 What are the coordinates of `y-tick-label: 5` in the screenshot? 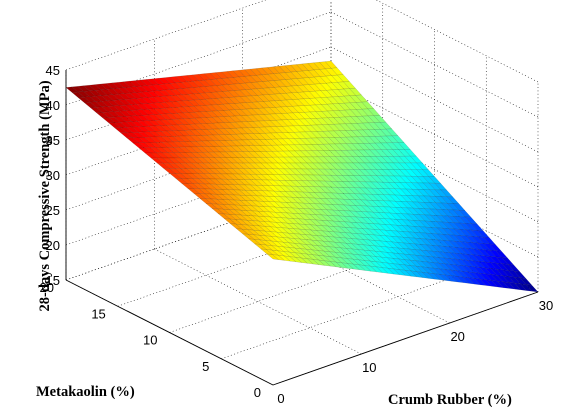 It's located at (205, 366).